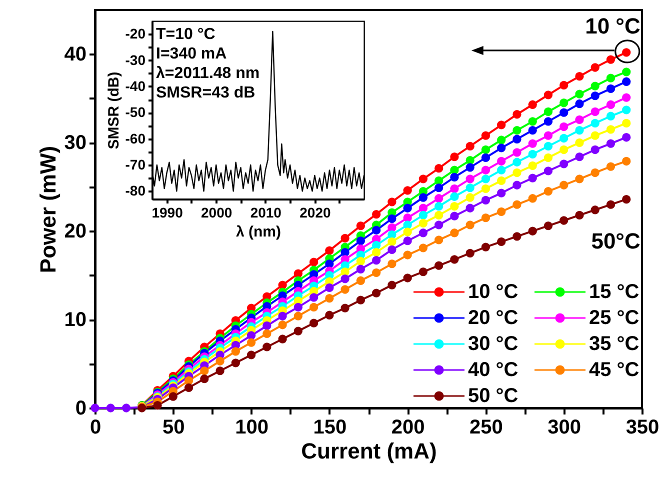 This screenshot has width=665, height=487. What do you see at coordinates (486, 427) in the screenshot?
I see `x-tick-label: 250` at bounding box center [486, 427].